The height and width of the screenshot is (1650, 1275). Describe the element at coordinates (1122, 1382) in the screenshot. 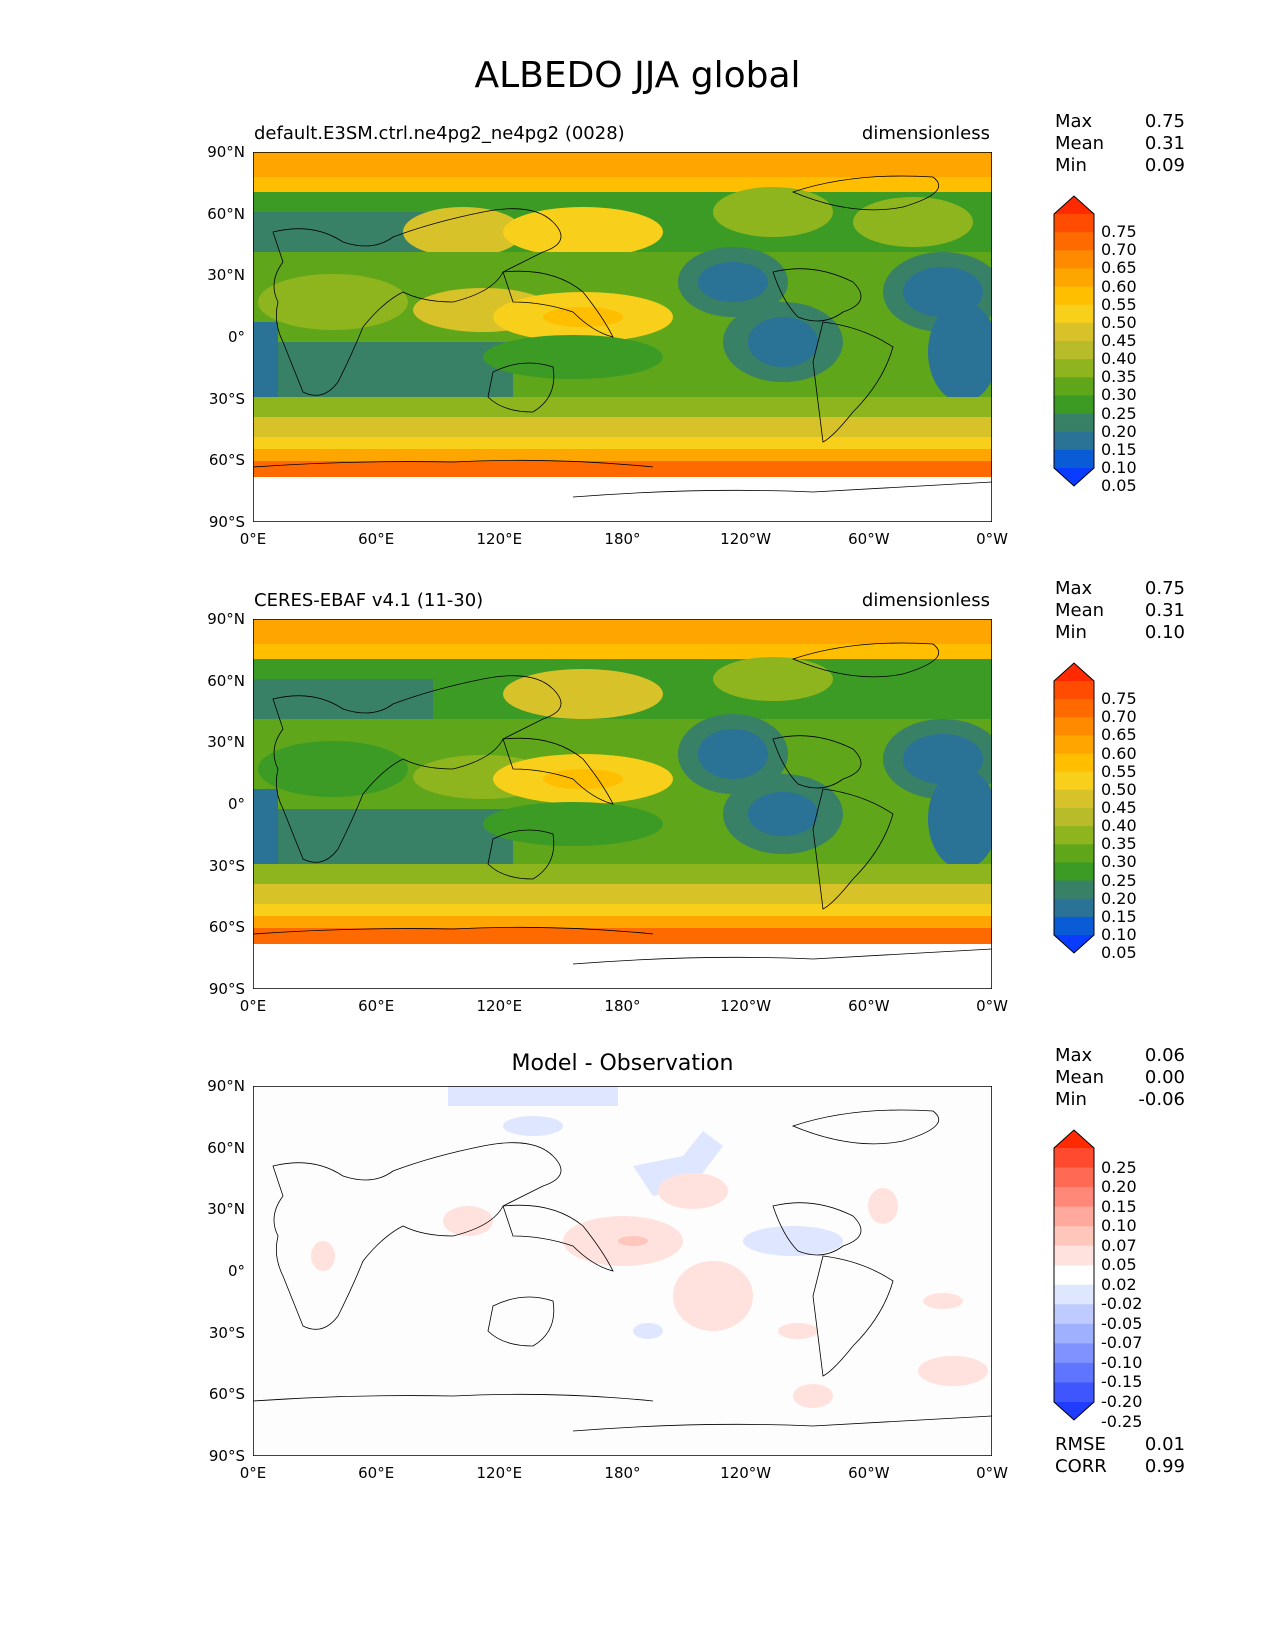

I see `colorbar-tick-label: -0.15` at that location.